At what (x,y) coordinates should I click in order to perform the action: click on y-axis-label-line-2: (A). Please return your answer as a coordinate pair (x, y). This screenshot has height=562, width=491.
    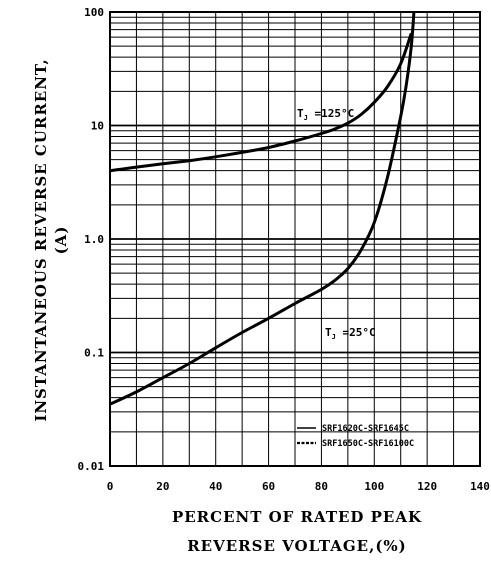
    Looking at the image, I should click on (61, 240).